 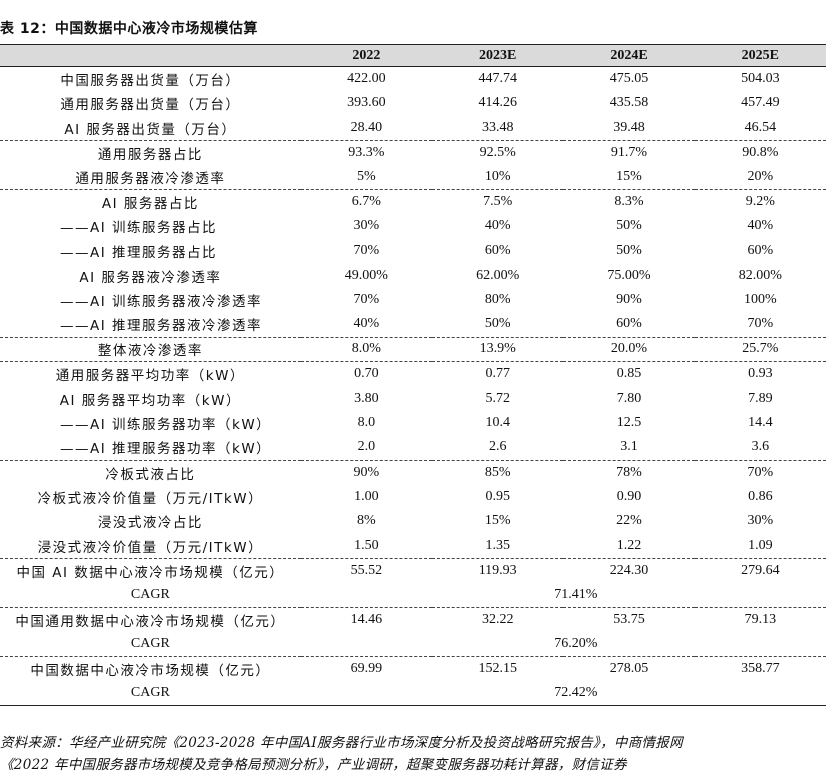 I want to click on row-label: AI 服务器平均功率（kW）, so click(x=150, y=400).